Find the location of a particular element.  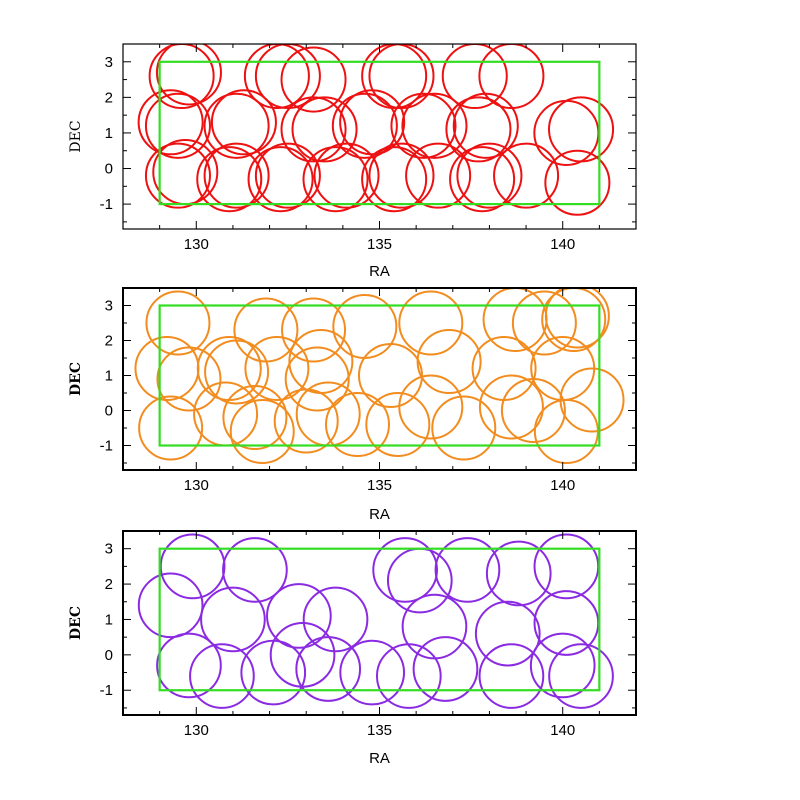

y-tick-label: 2 is located at coordinates (109, 584).